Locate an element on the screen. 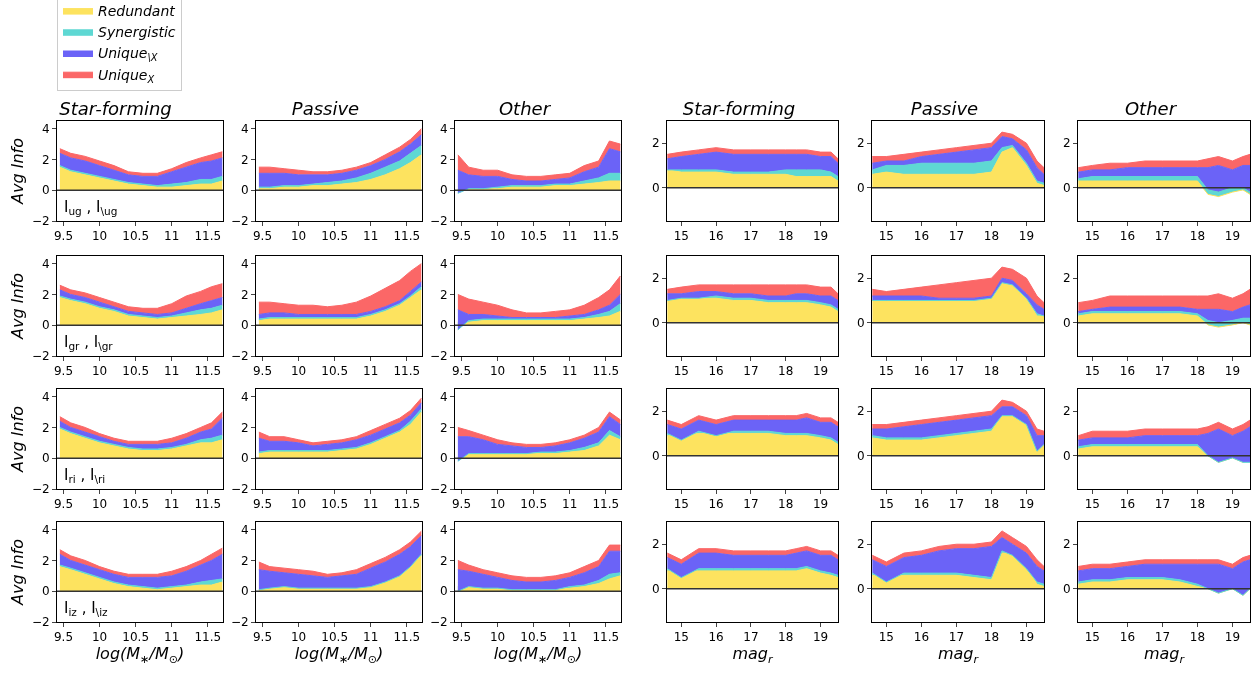  annotation: I$_{iz}$ , I$_{\iz}$ is located at coordinates (86, 609).